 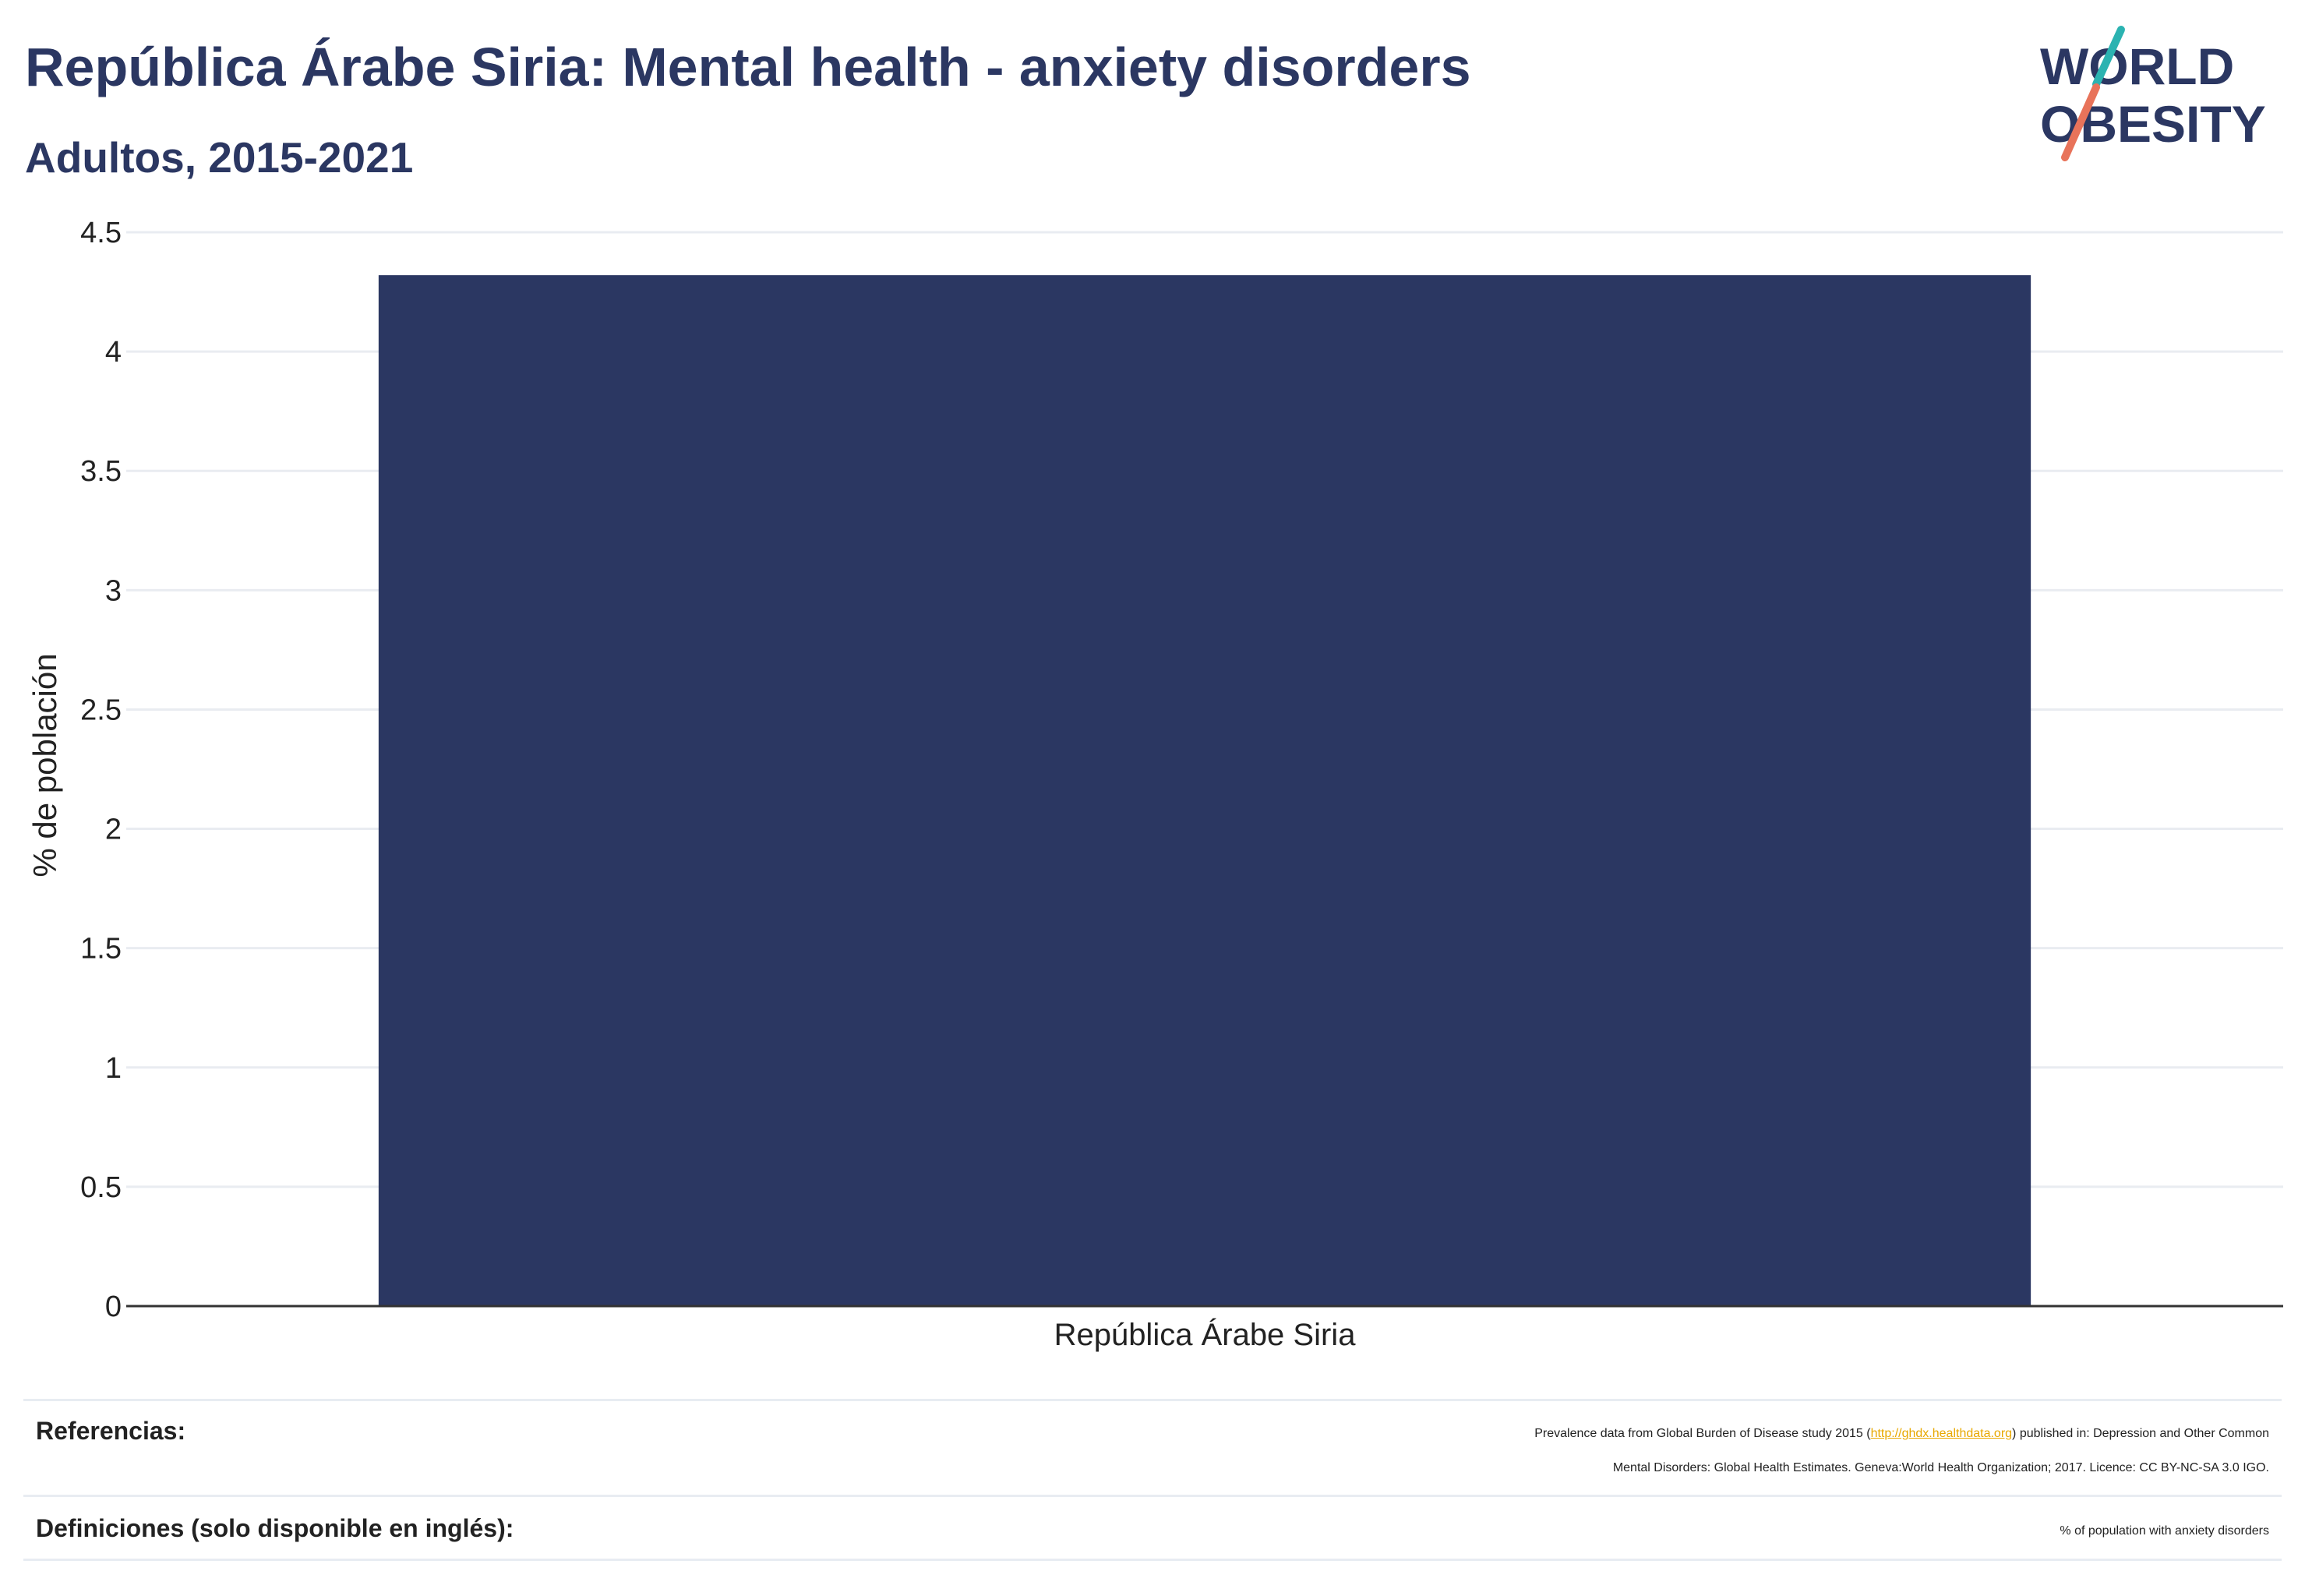 What do you see at coordinates (113, 1068) in the screenshot?
I see `y-tick-label: 1` at bounding box center [113, 1068].